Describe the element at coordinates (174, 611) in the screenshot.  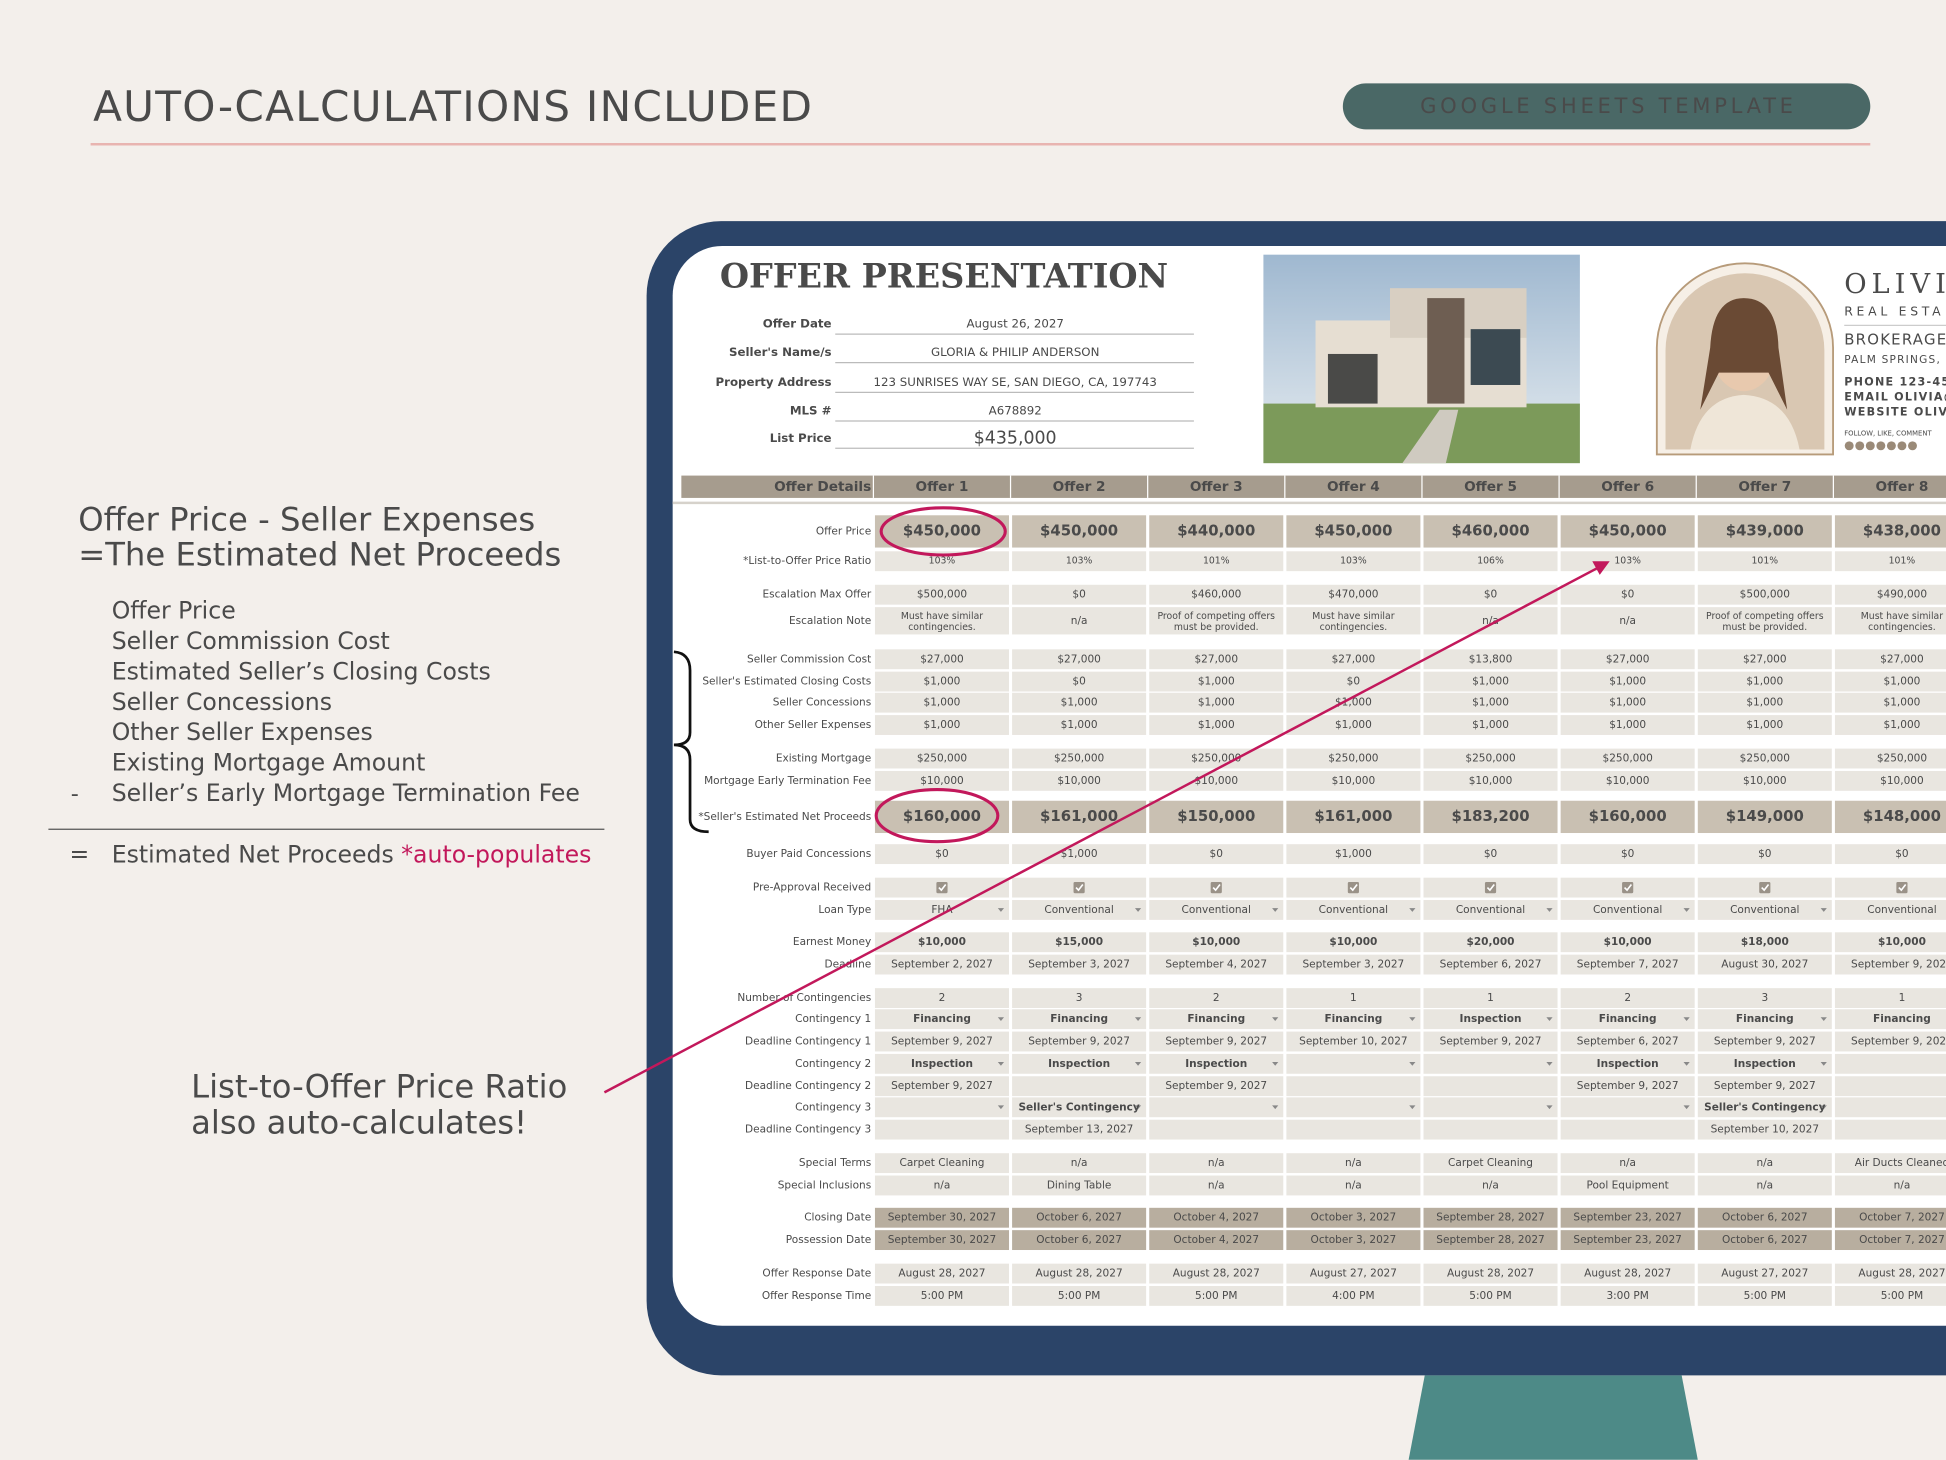
I see `expense-item: Offer Price` at that location.